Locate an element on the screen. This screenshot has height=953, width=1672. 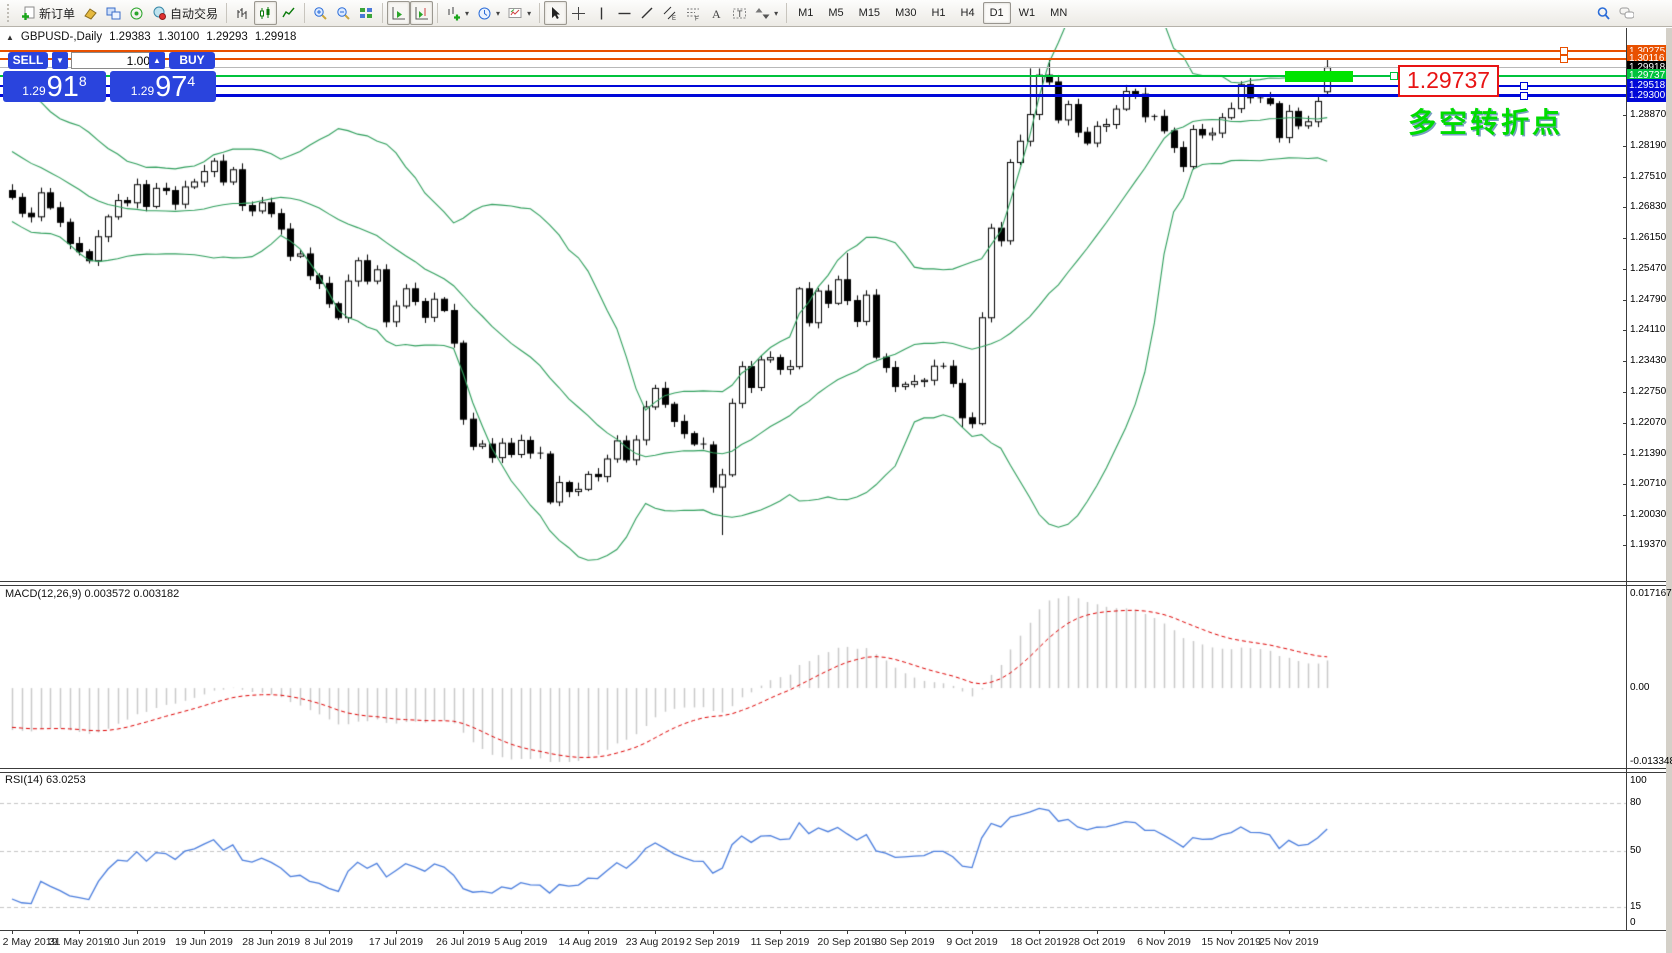
timeframe-w1: W1 is located at coordinates (1027, 13).